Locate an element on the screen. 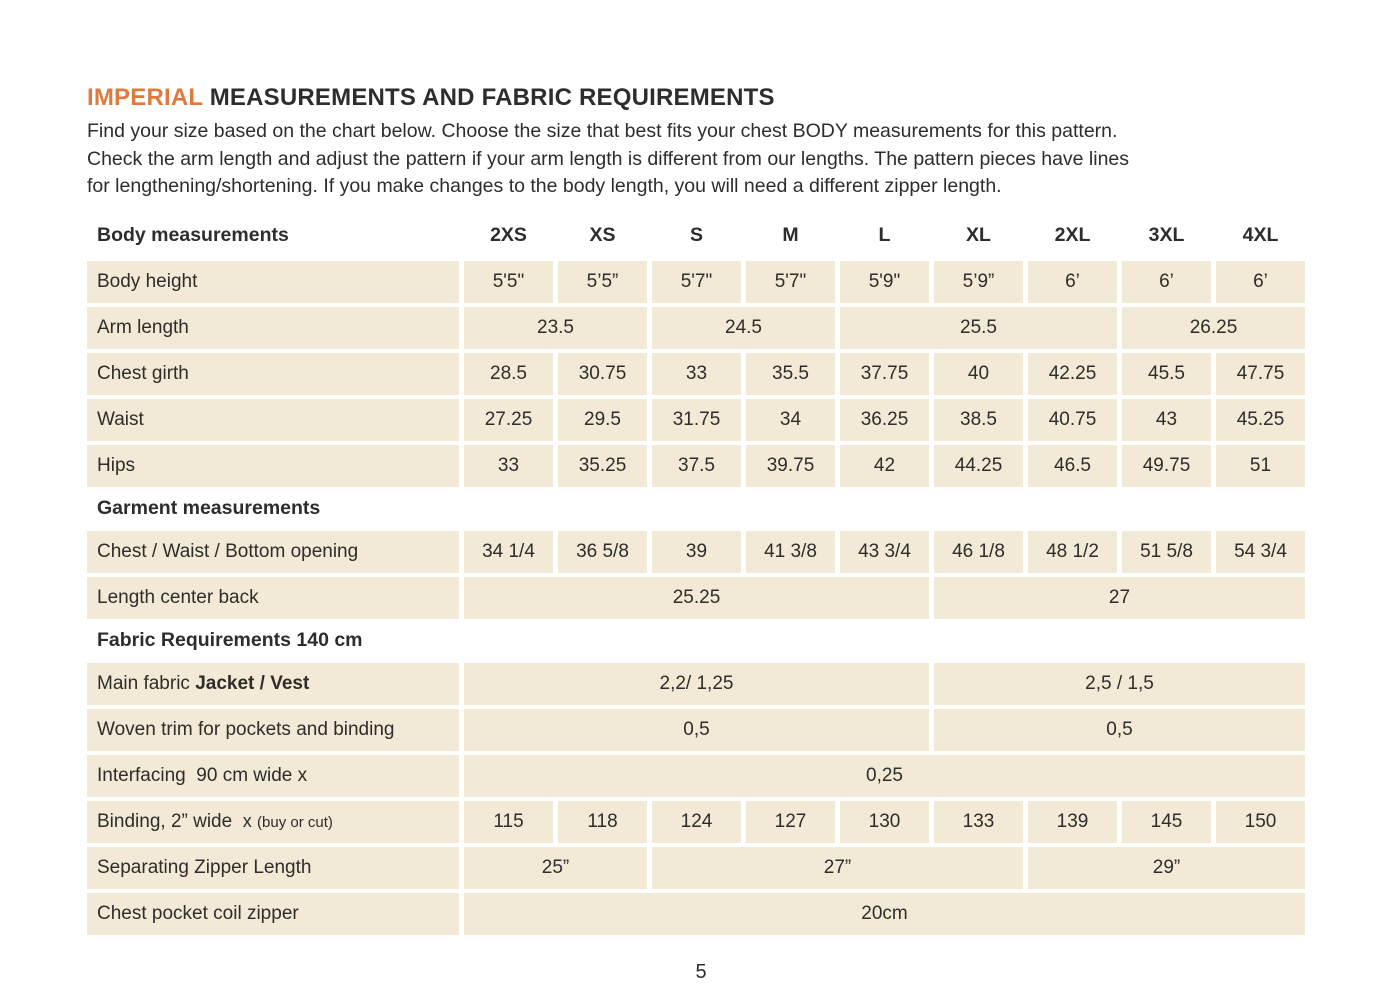 This screenshot has height=998, width=1400. size-header-s: S is located at coordinates (696, 235).